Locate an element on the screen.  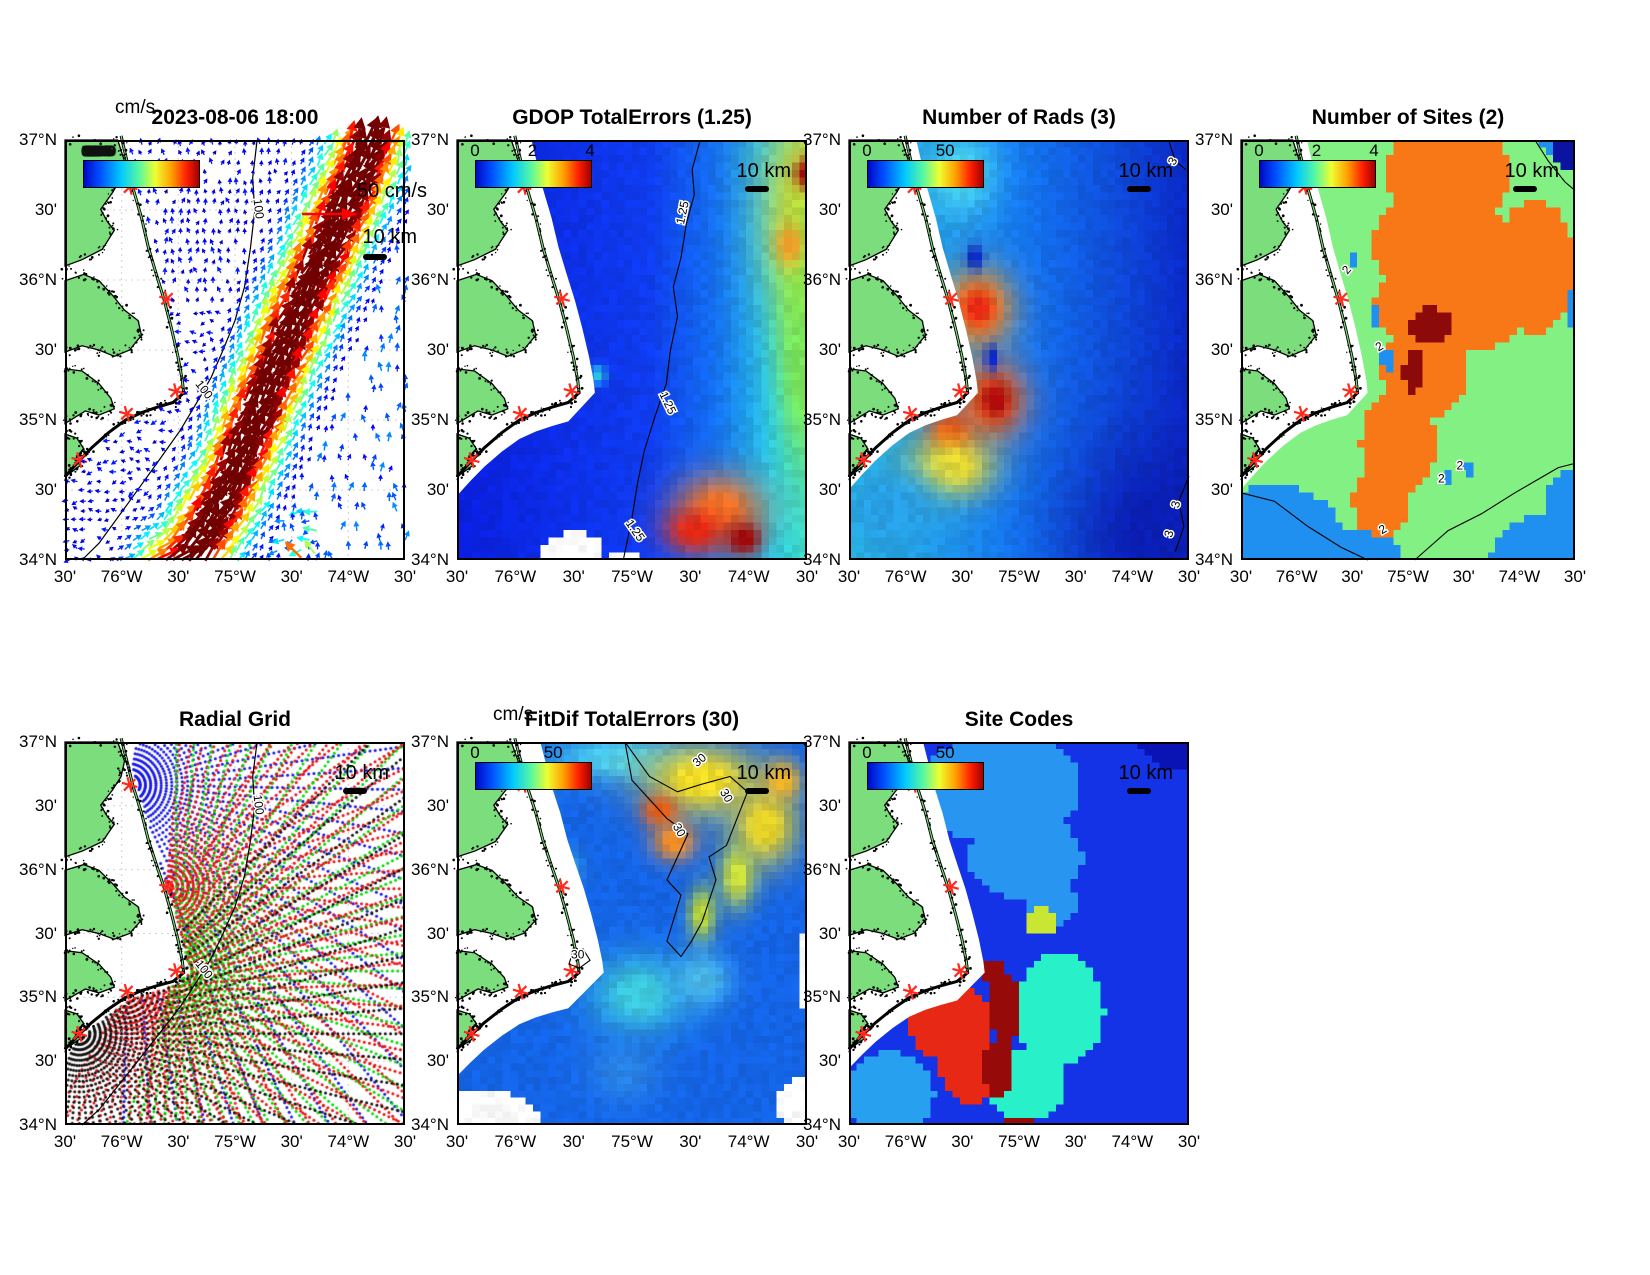
map-overlay-p2: 1.251.251.25 is located at coordinates (628, 346).